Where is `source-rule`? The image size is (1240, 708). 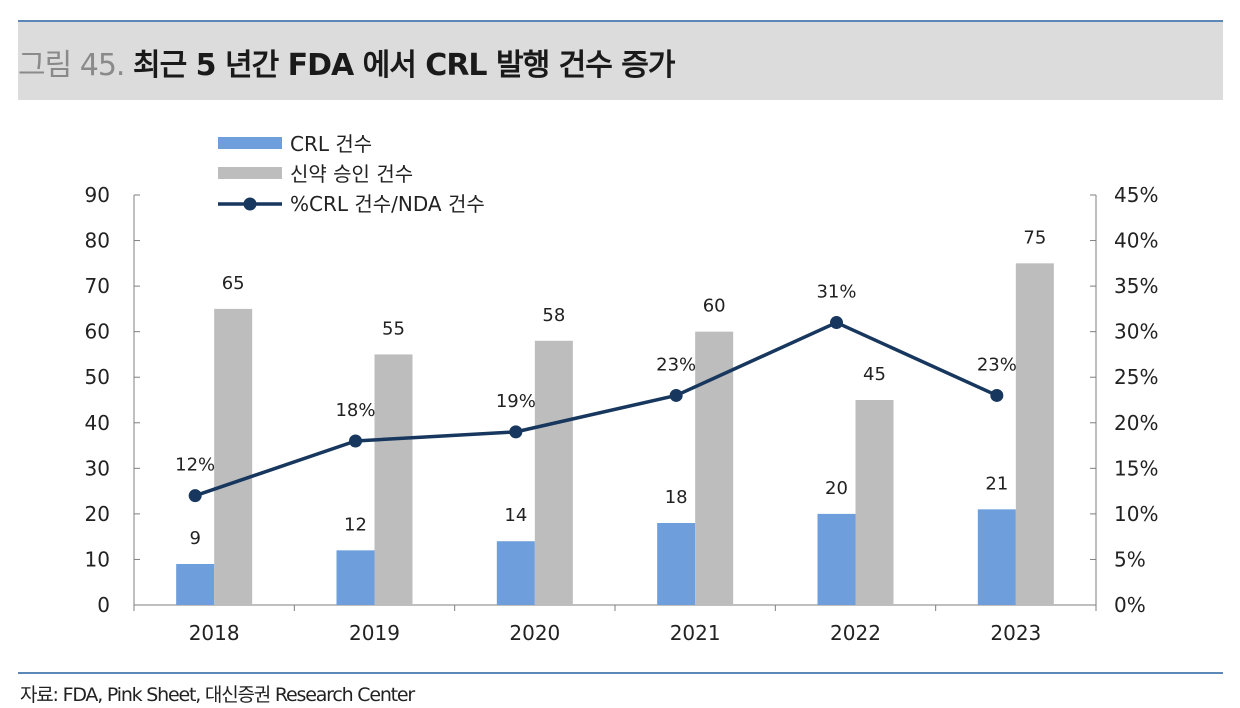 source-rule is located at coordinates (620, 673).